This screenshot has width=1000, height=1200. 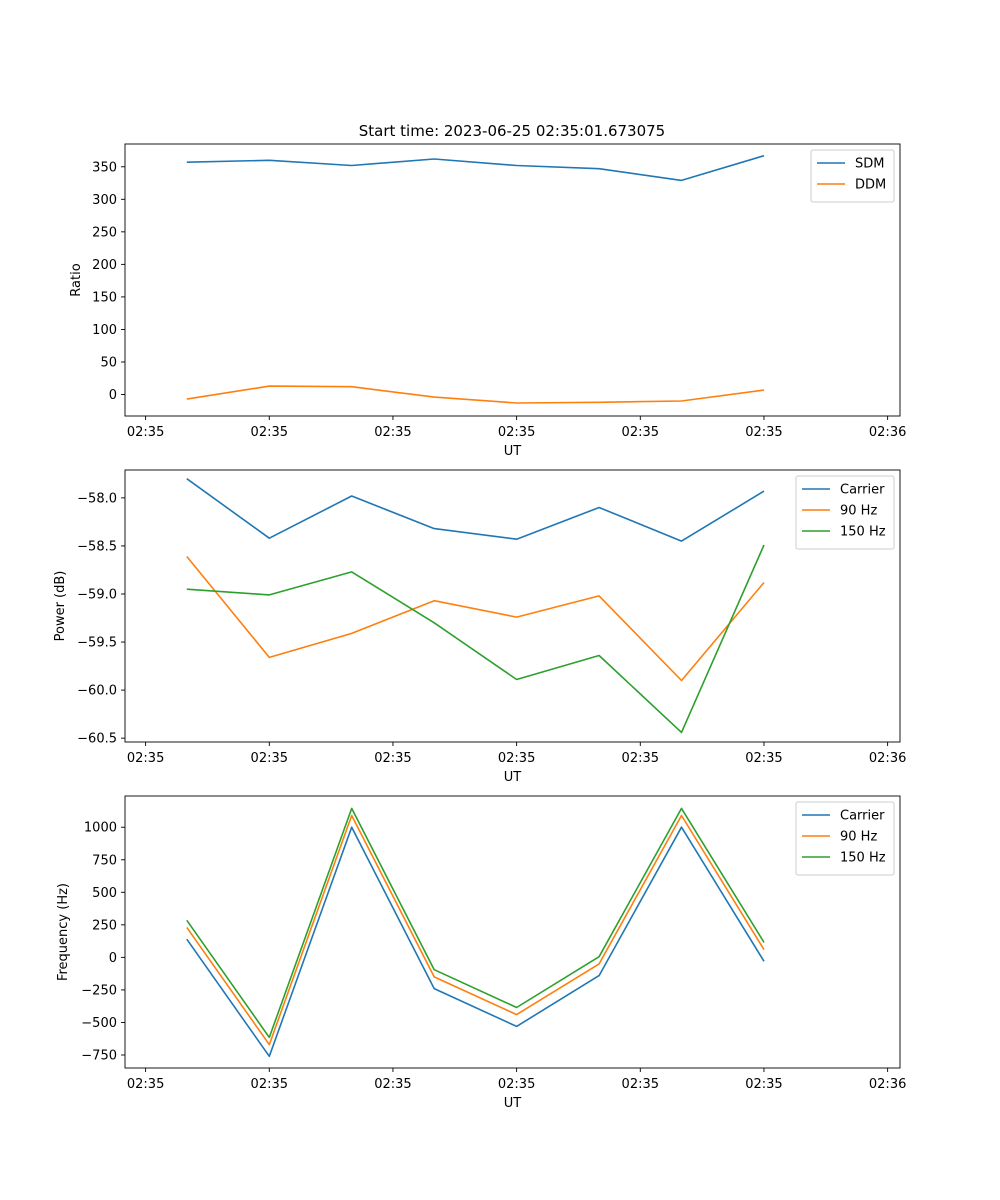 What do you see at coordinates (97, 643) in the screenshot?
I see `y-tick-label: −59.5` at bounding box center [97, 643].